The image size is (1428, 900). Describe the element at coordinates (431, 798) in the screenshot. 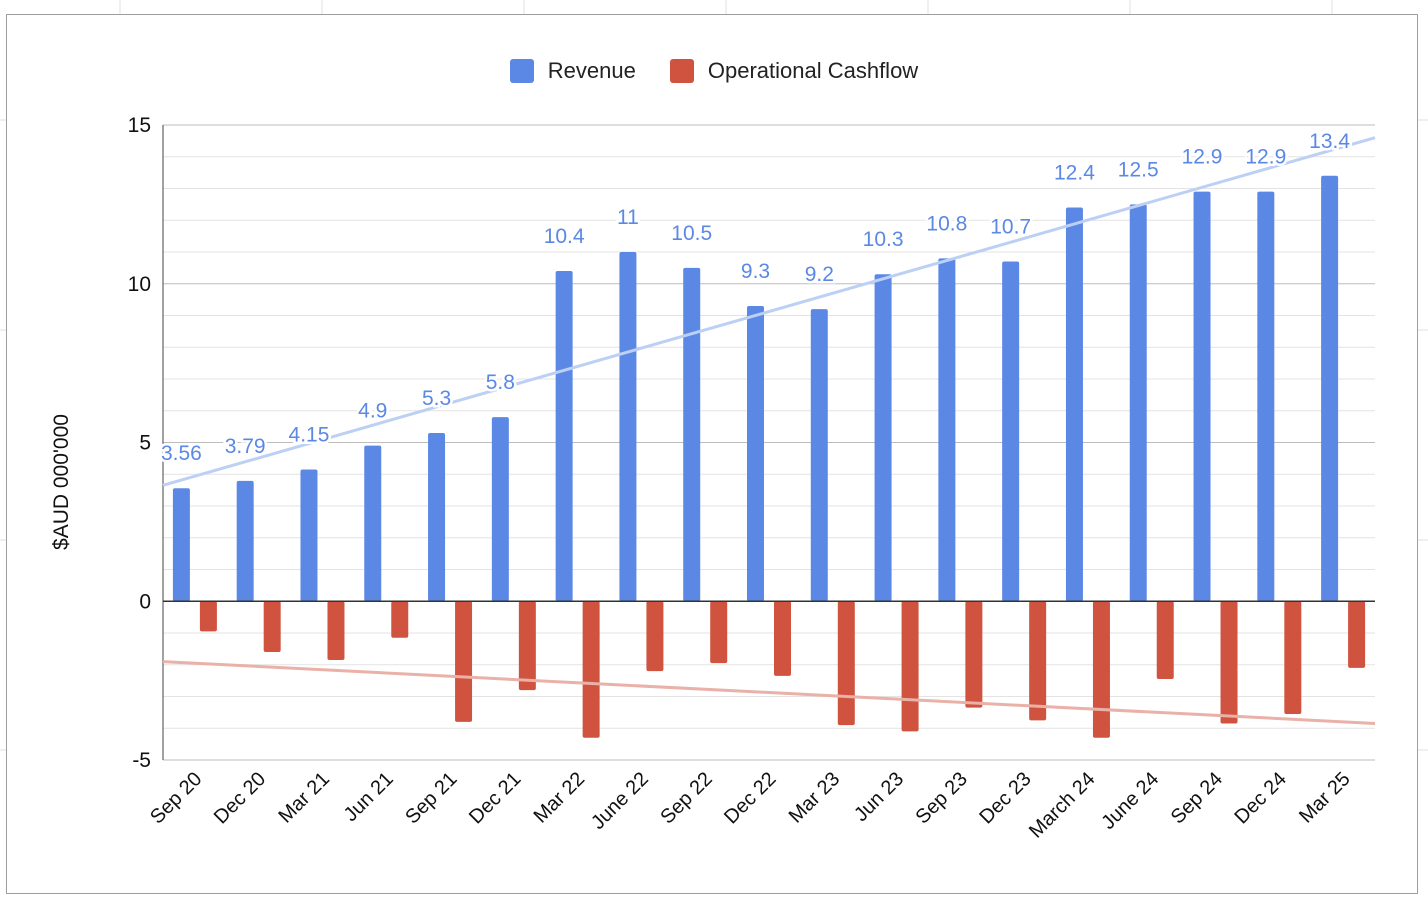

I see `x-tick-label: Sep 21` at that location.